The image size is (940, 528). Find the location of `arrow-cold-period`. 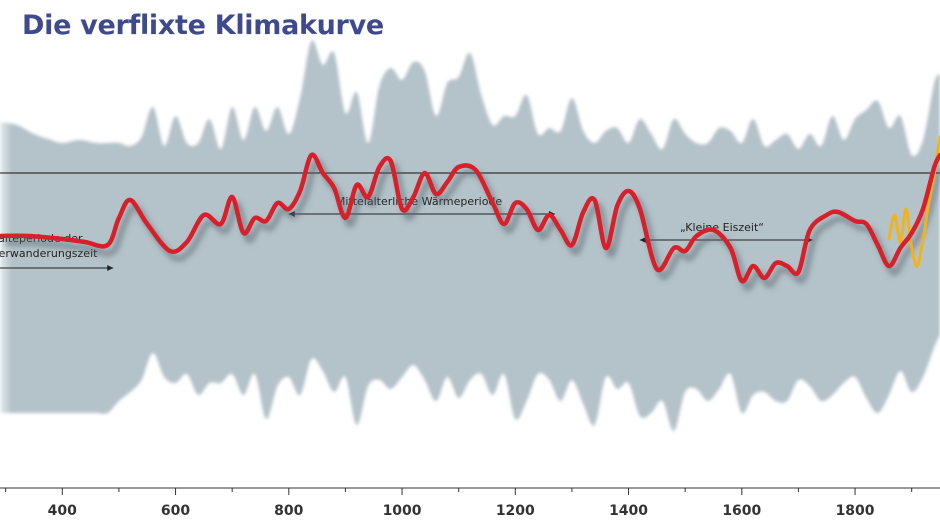

arrow-cold-period is located at coordinates (57, 268).